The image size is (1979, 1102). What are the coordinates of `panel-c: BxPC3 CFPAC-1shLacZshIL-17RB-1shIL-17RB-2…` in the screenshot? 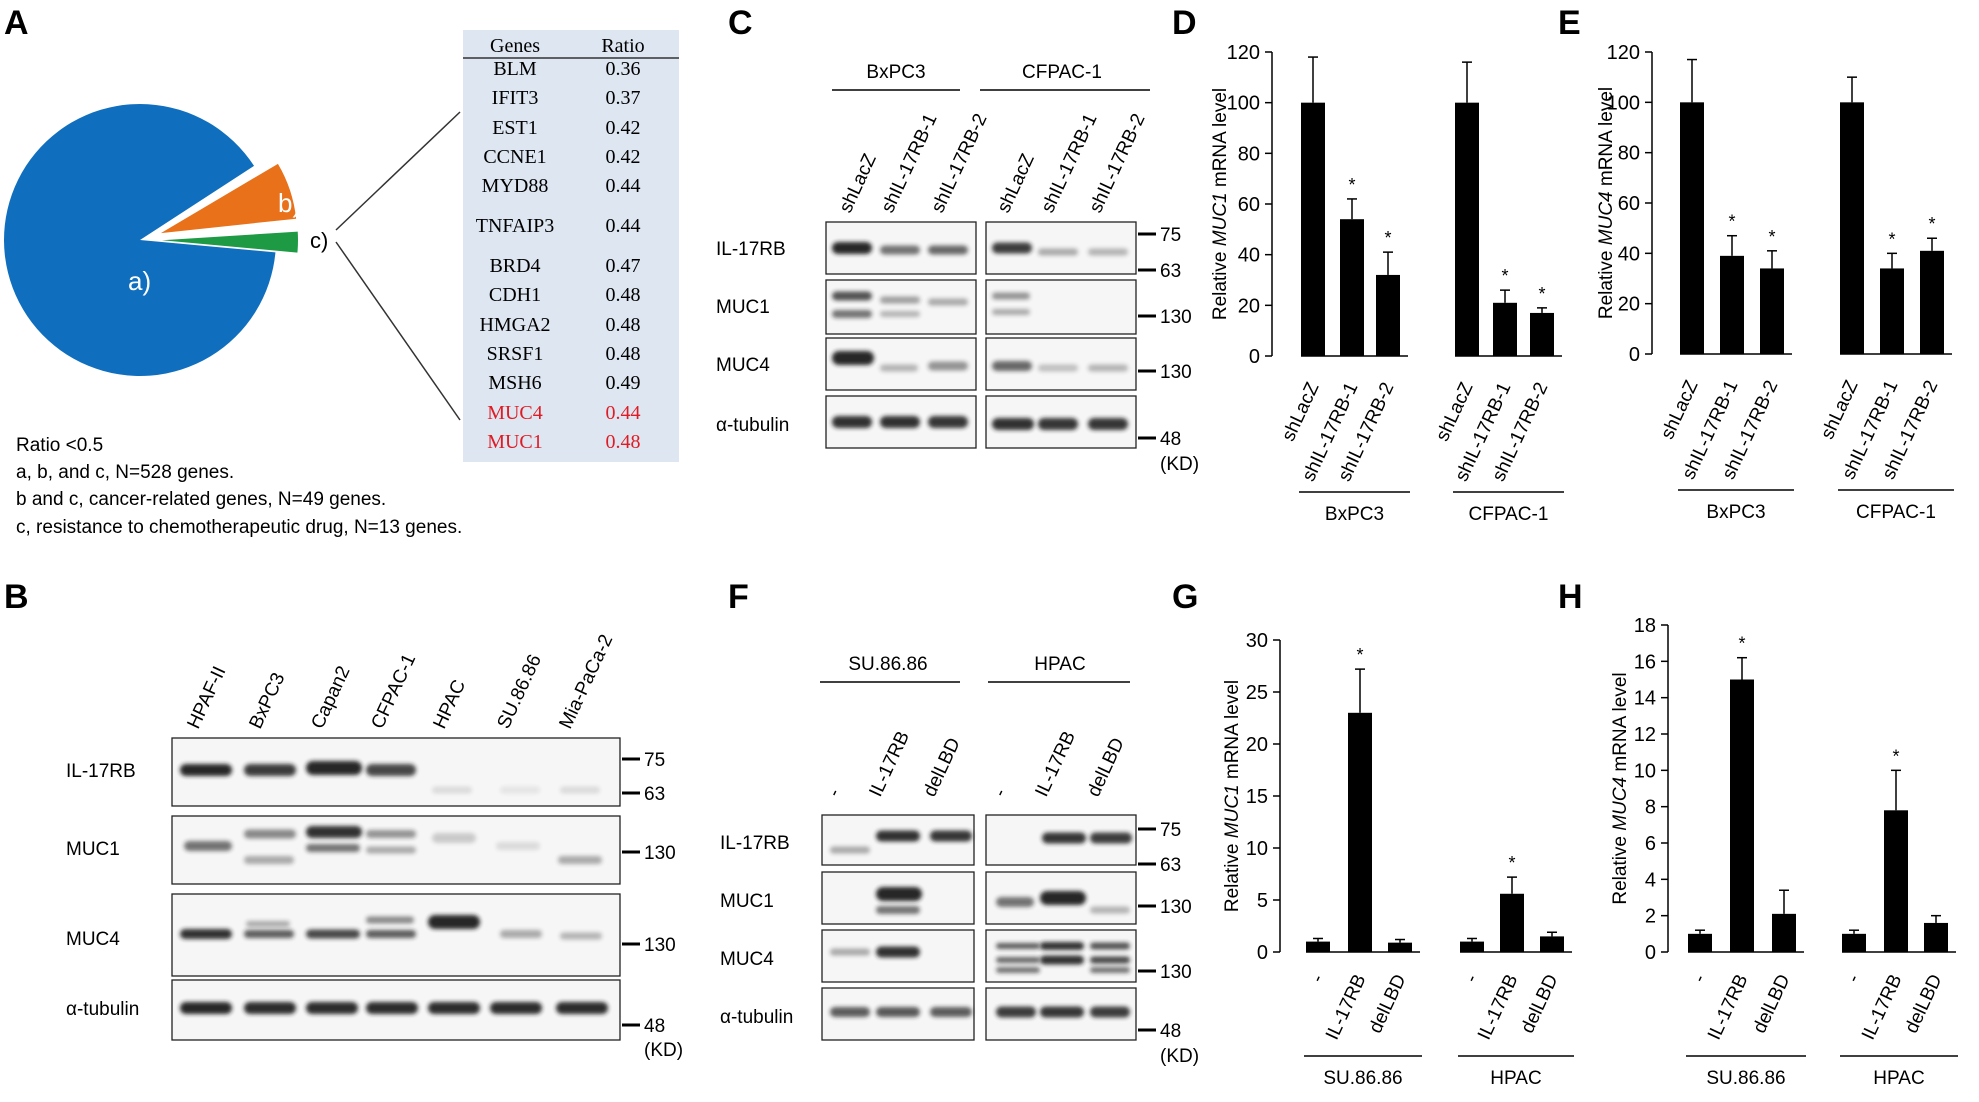 It's located at (957, 268).